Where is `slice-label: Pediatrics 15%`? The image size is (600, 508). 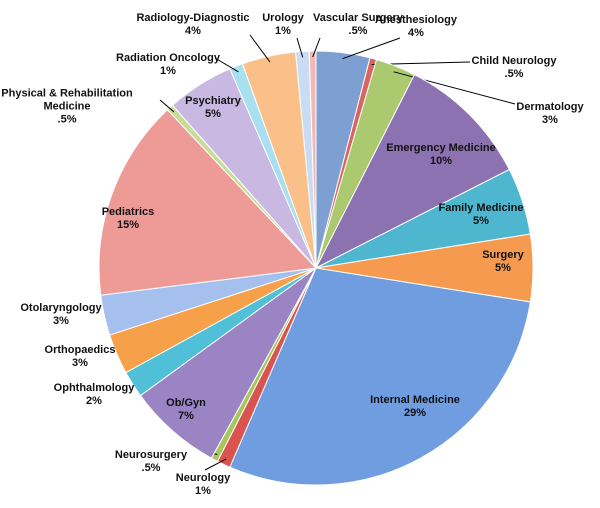 slice-label: Pediatrics 15% is located at coordinates (128, 219).